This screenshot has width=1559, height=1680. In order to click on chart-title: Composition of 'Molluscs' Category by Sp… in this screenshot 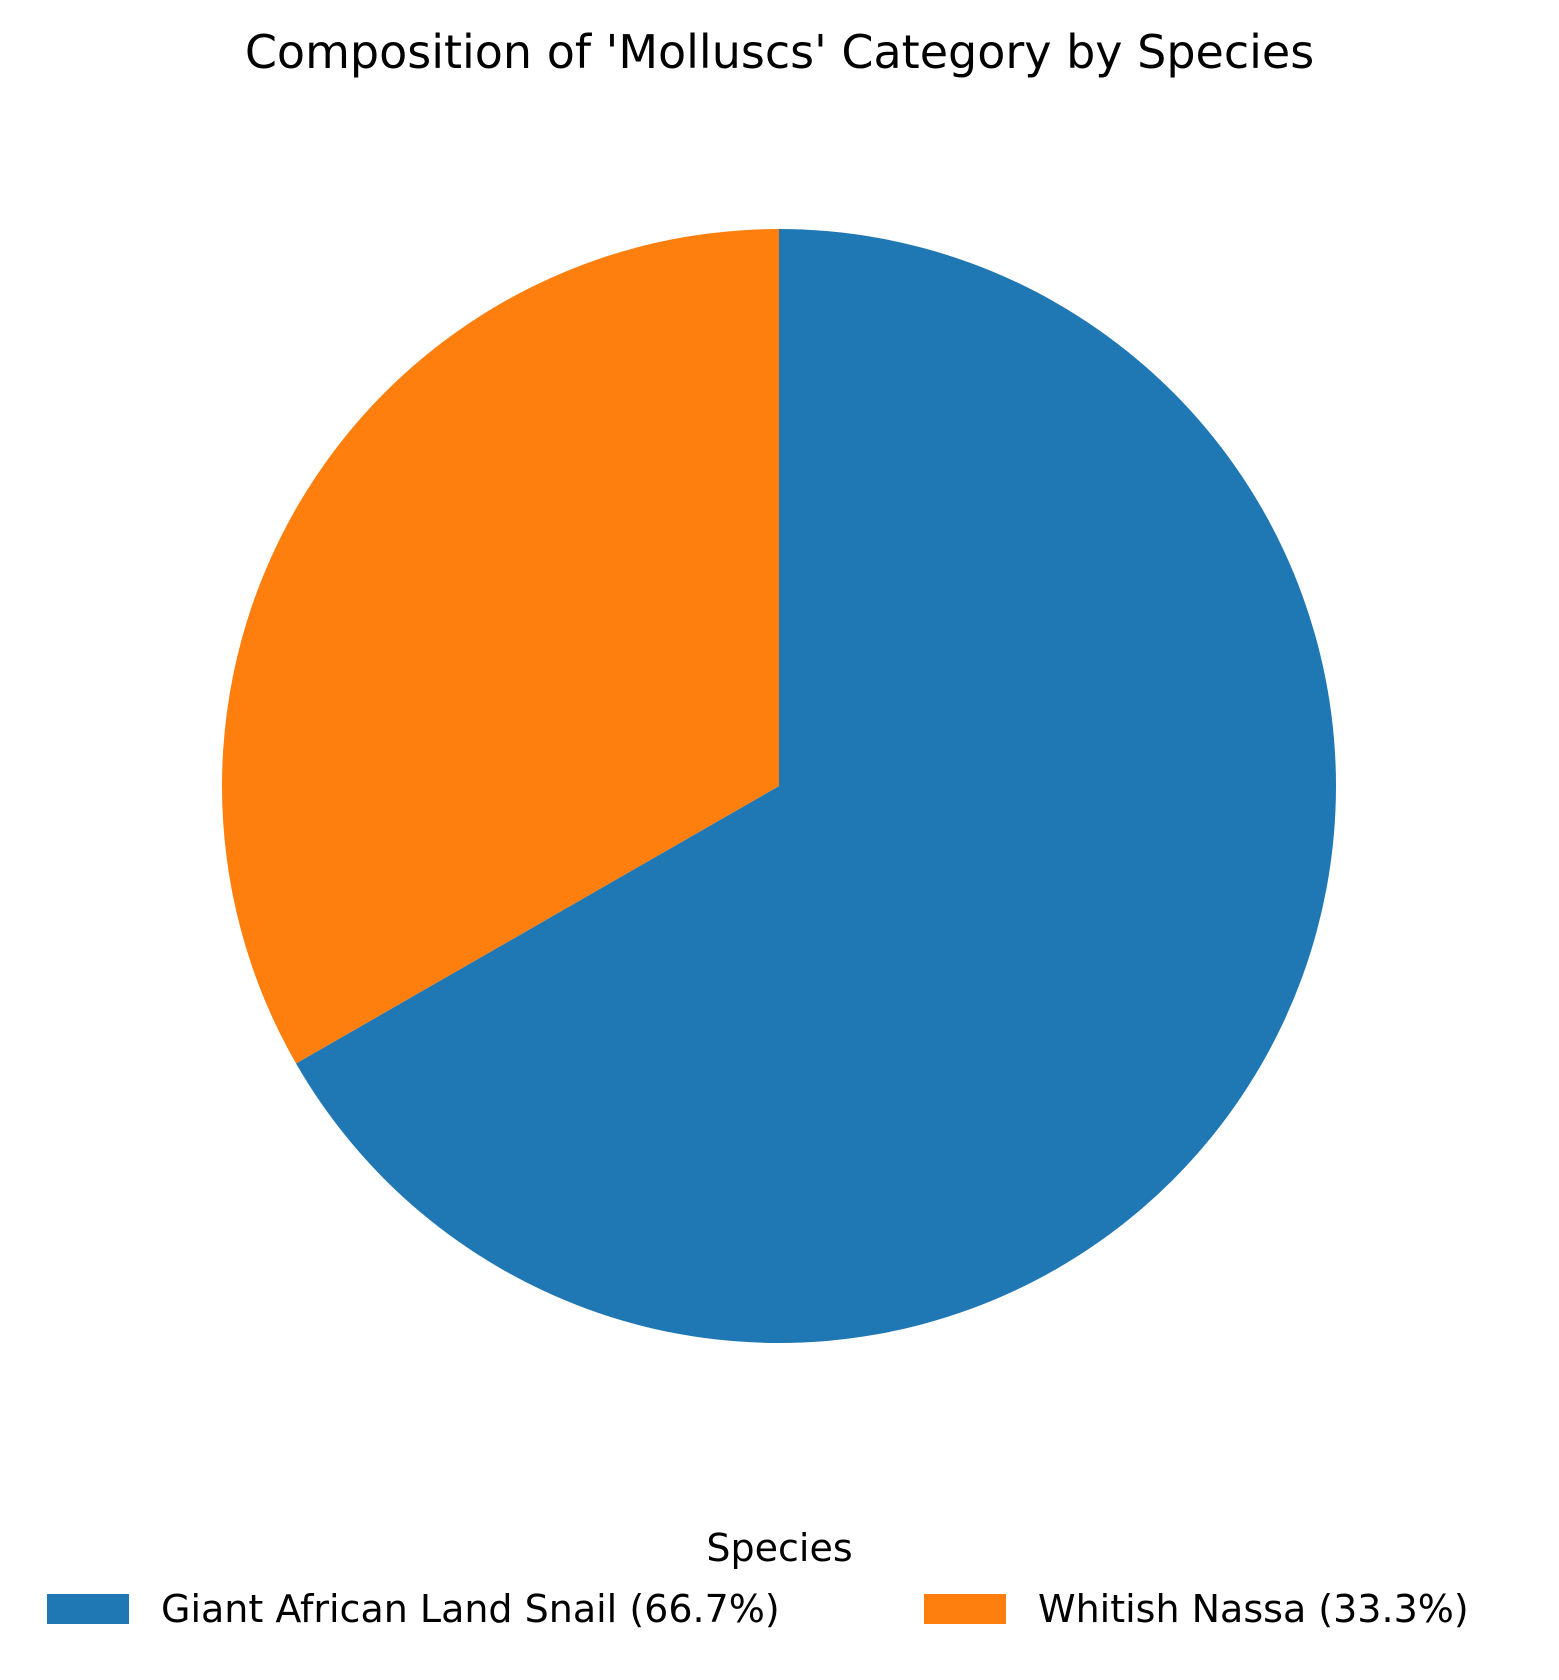, I will do `click(779, 52)`.